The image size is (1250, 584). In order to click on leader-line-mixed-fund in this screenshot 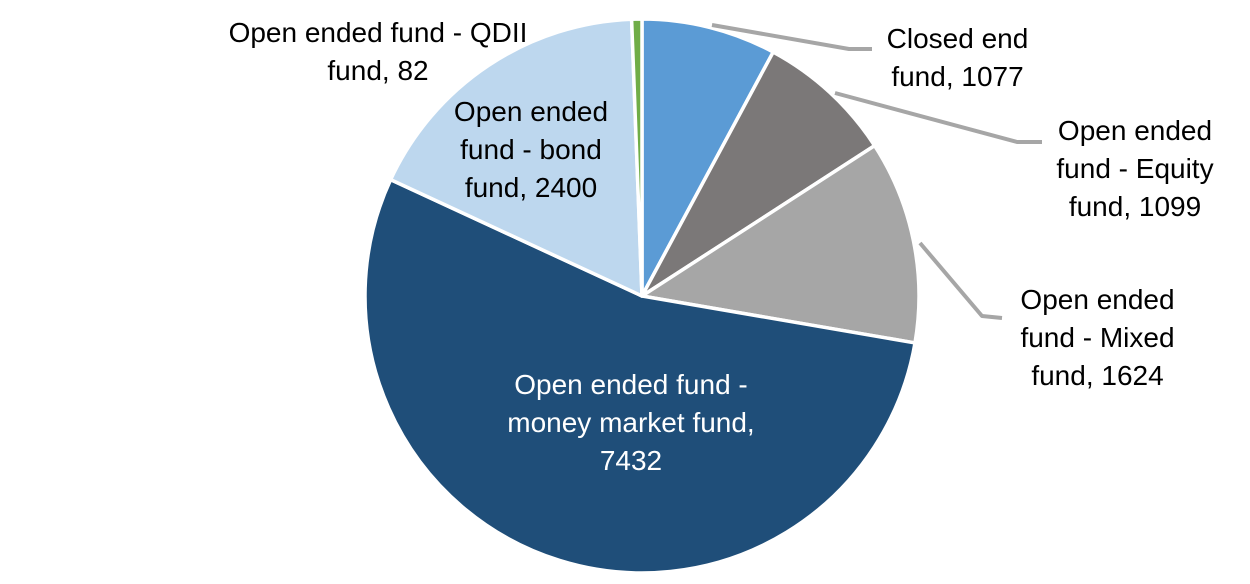, I will do `click(960, 280)`.